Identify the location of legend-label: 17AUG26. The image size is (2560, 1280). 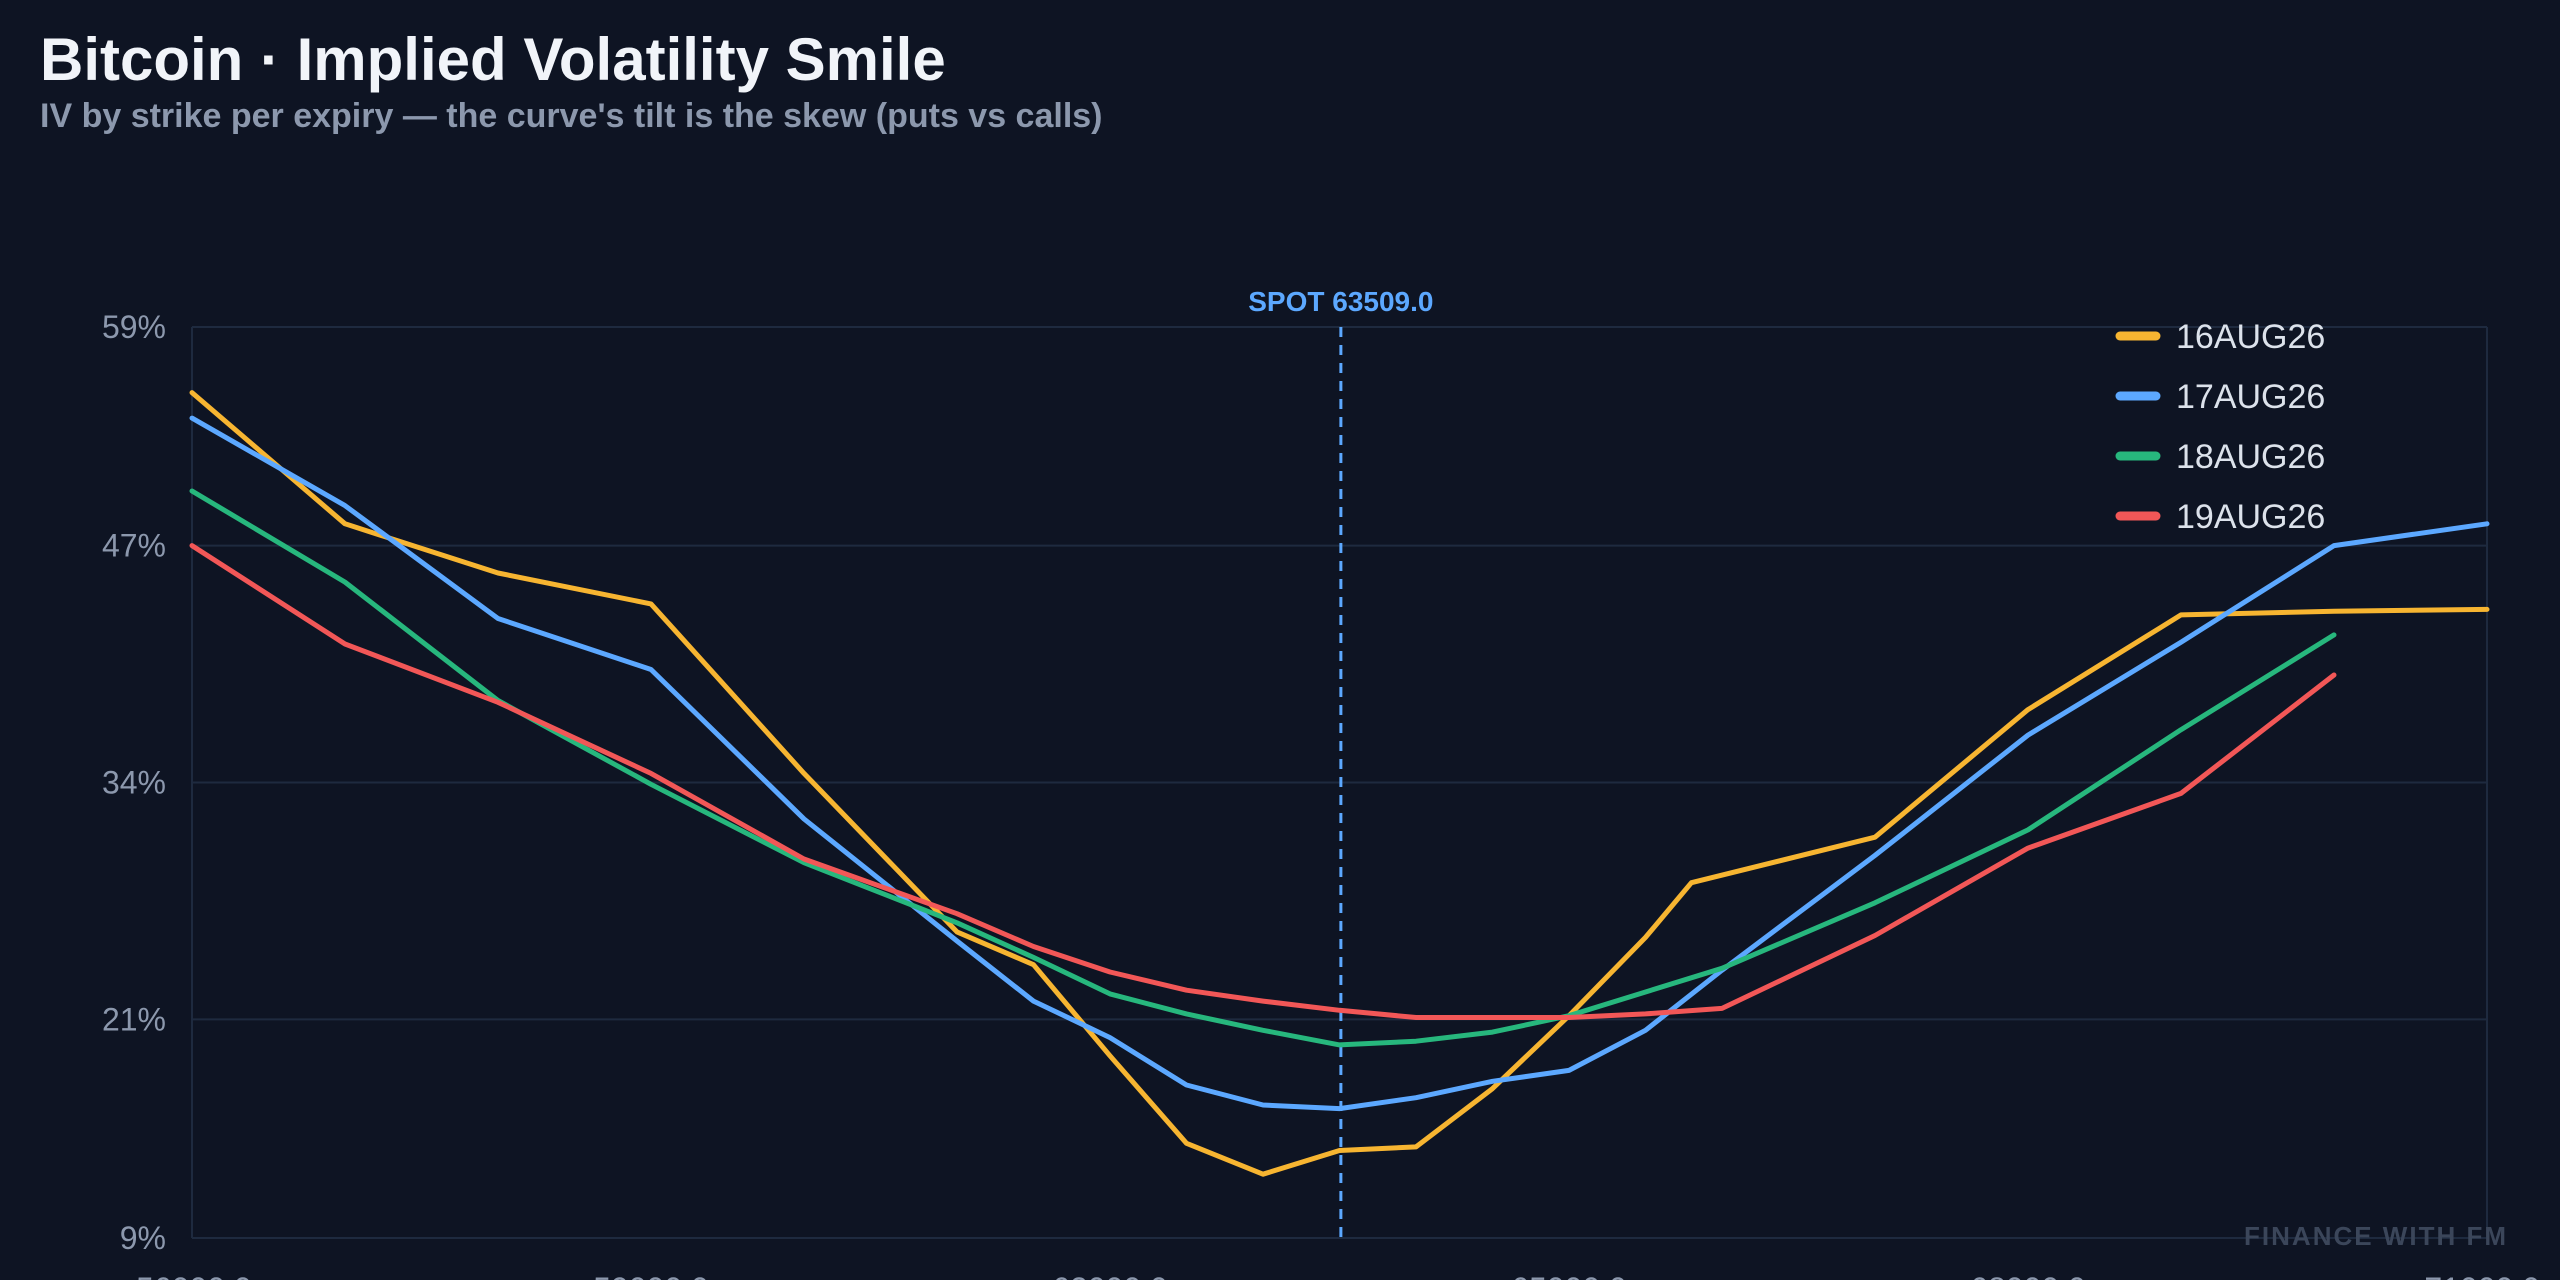
(2250, 397).